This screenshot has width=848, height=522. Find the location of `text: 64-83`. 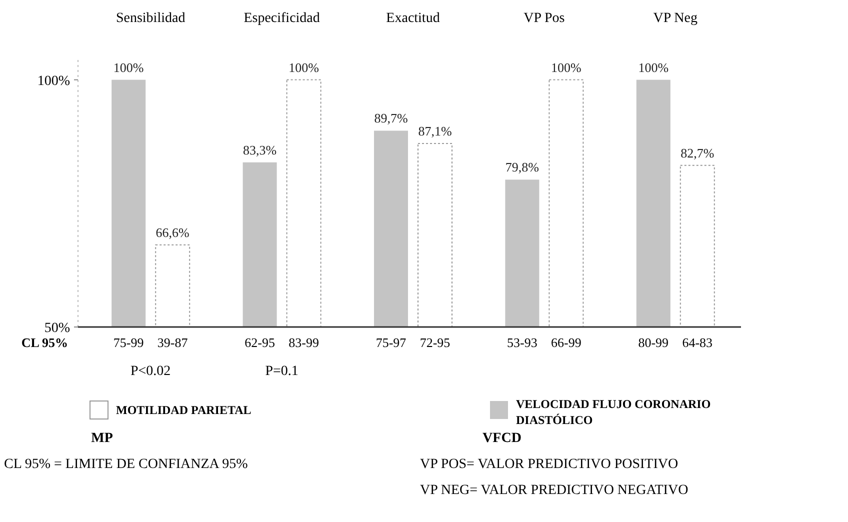

text: 64-83 is located at coordinates (697, 342).